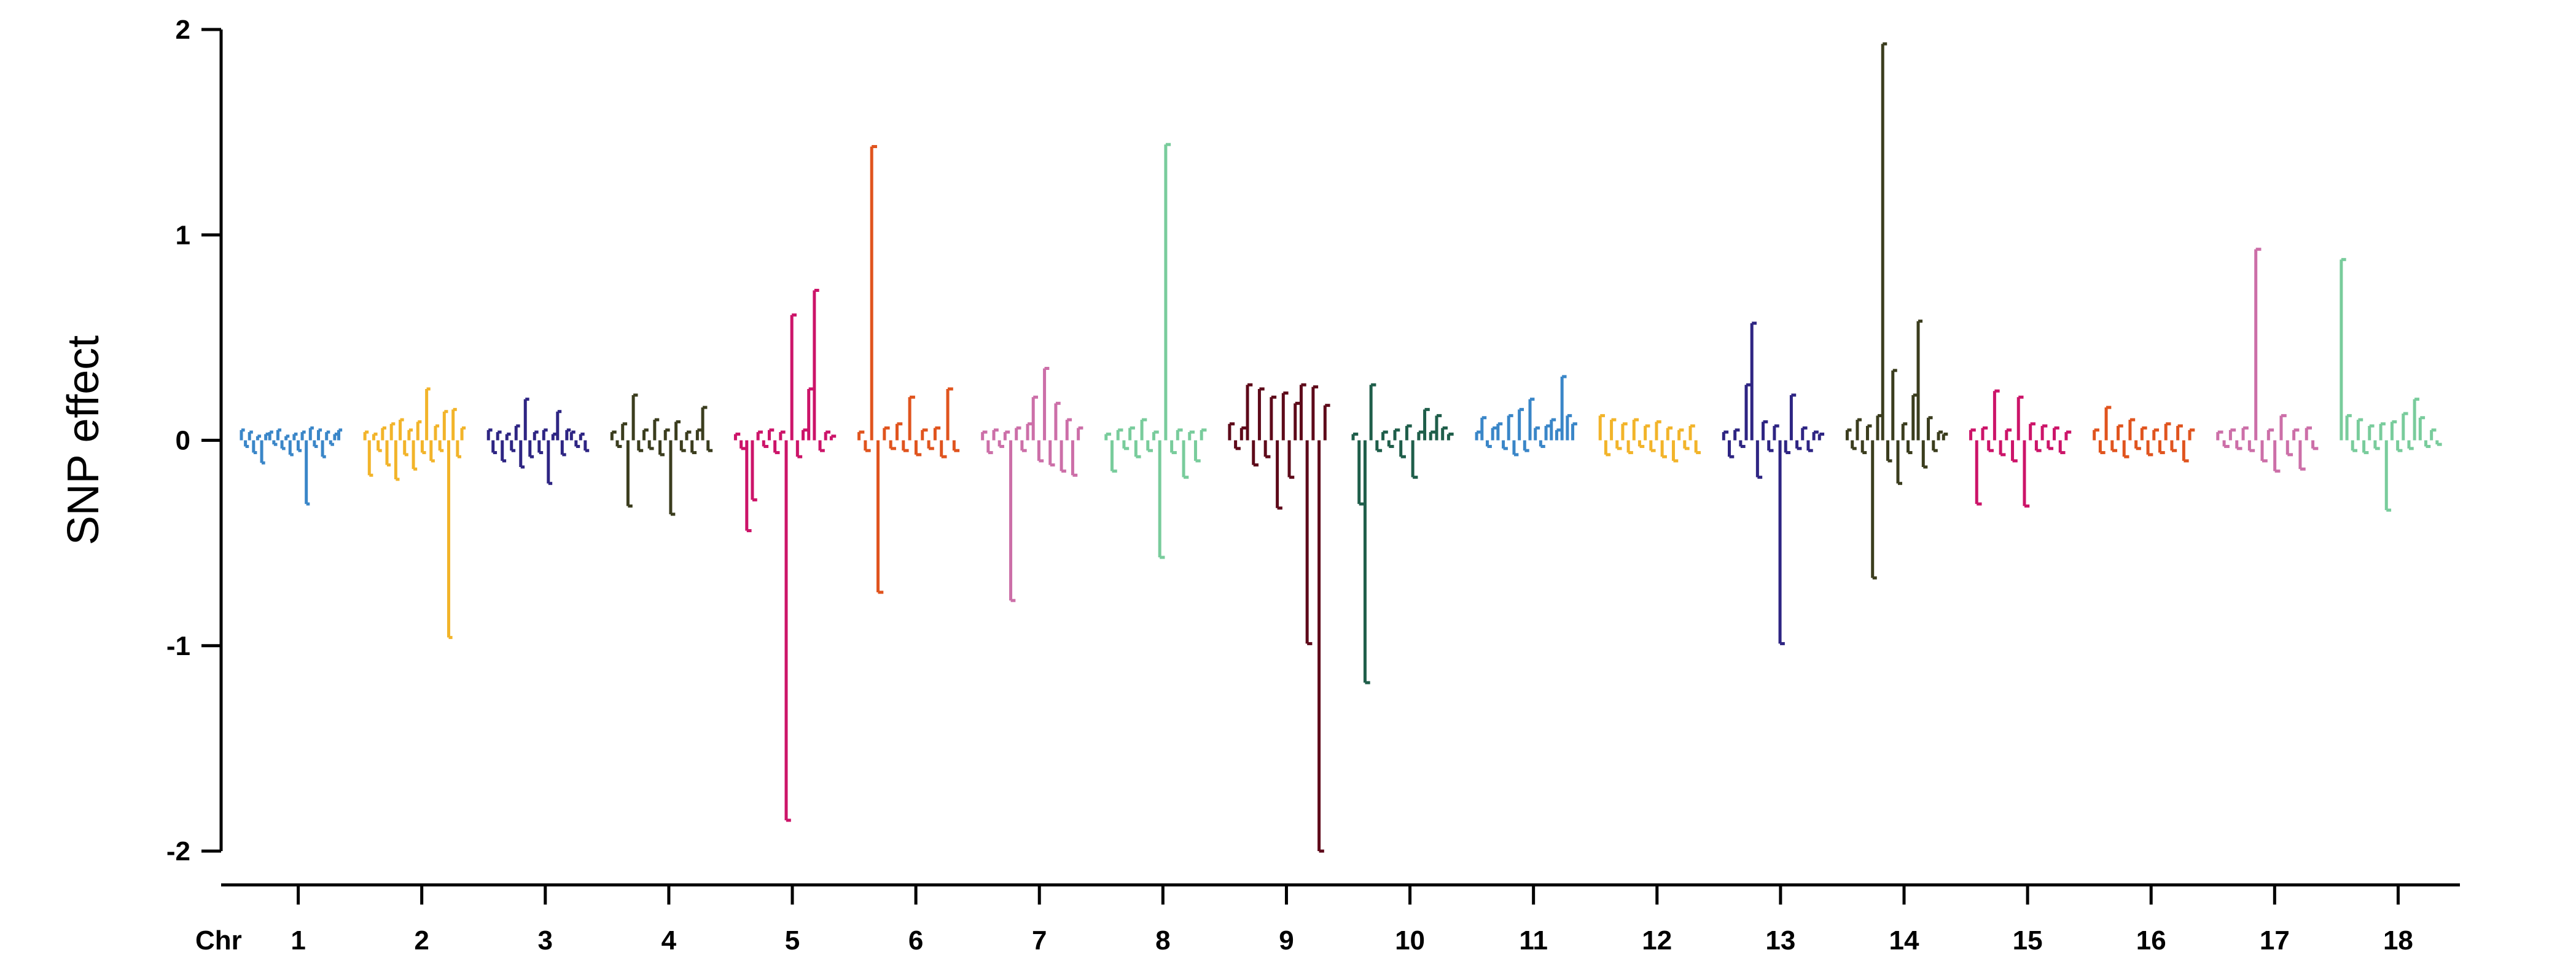 The height and width of the screenshot is (966, 2576). I want to click on chromosome-13-effects, so click(1773, 483).